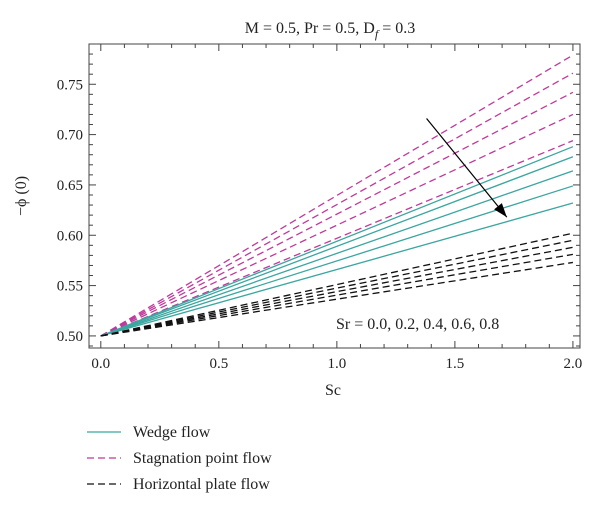 The height and width of the screenshot is (518, 600). What do you see at coordinates (21, 196) in the screenshot?
I see `y-axis-label: −ϕ (0)` at bounding box center [21, 196].